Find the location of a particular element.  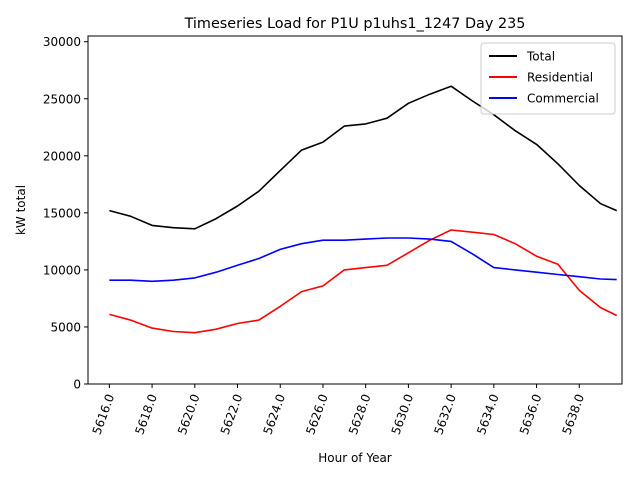

y-tick-label: 15000 is located at coordinates (62, 213).